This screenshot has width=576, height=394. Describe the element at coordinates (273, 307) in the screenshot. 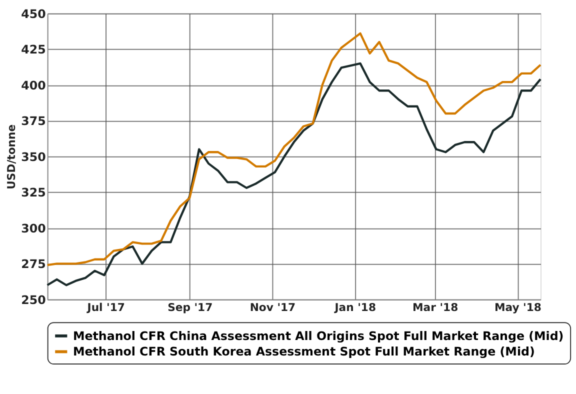

I see `x-tick-label: Nov '17` at that location.